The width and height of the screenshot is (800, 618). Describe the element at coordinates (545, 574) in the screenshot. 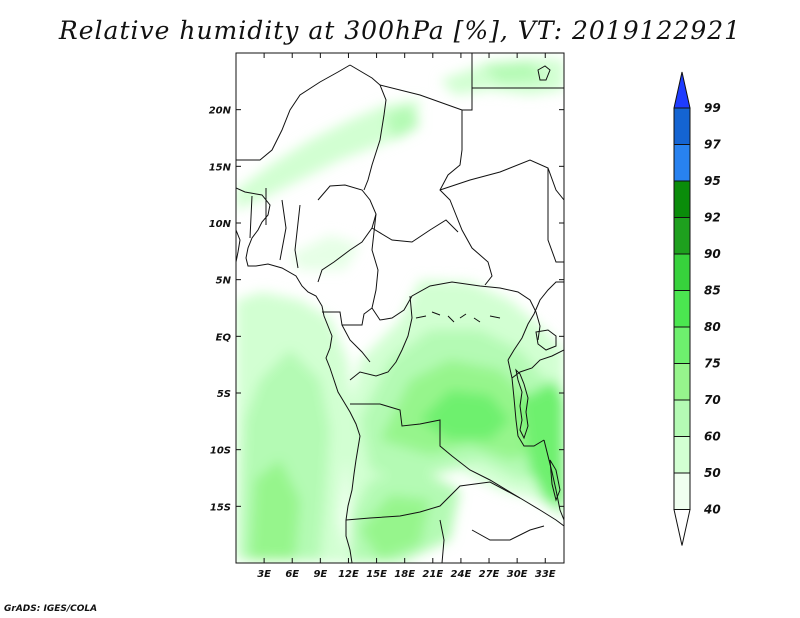

I see `x-tick-label: 33E` at that location.